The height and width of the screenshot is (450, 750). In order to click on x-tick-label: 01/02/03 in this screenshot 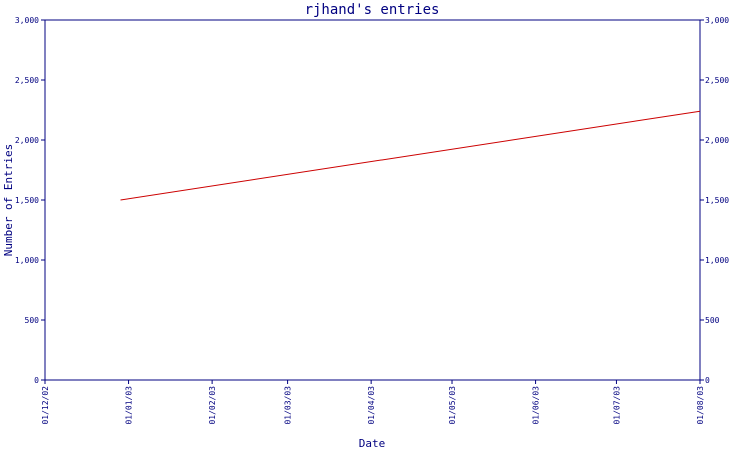, I will do `click(212, 405)`.